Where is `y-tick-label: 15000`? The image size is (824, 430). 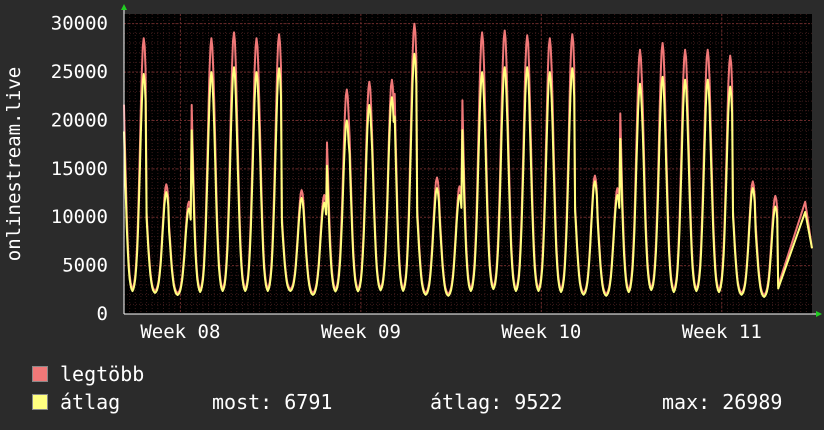
y-tick-label: 15000 is located at coordinates (79, 169).